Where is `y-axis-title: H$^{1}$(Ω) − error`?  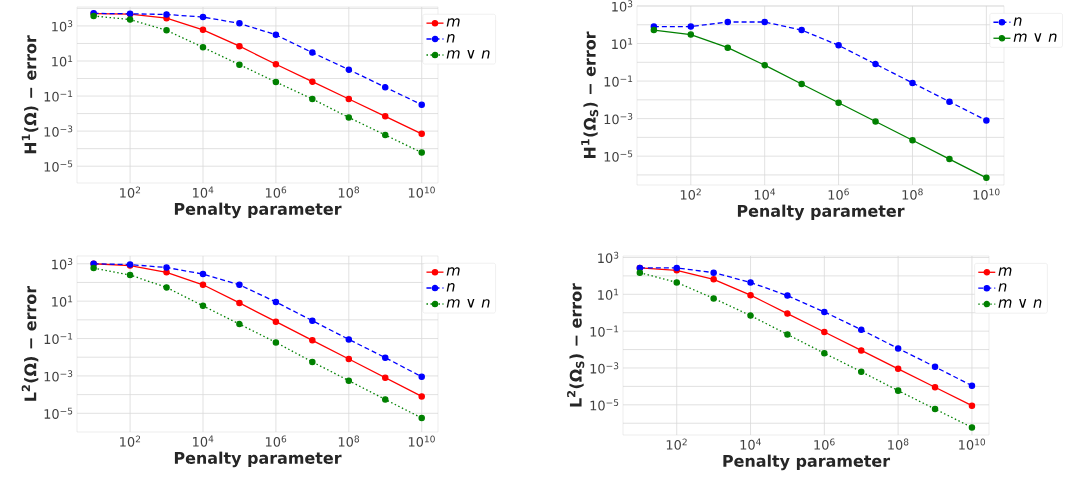
y-axis-title: H$^{1}$(Ω) − error is located at coordinates (30, 94).